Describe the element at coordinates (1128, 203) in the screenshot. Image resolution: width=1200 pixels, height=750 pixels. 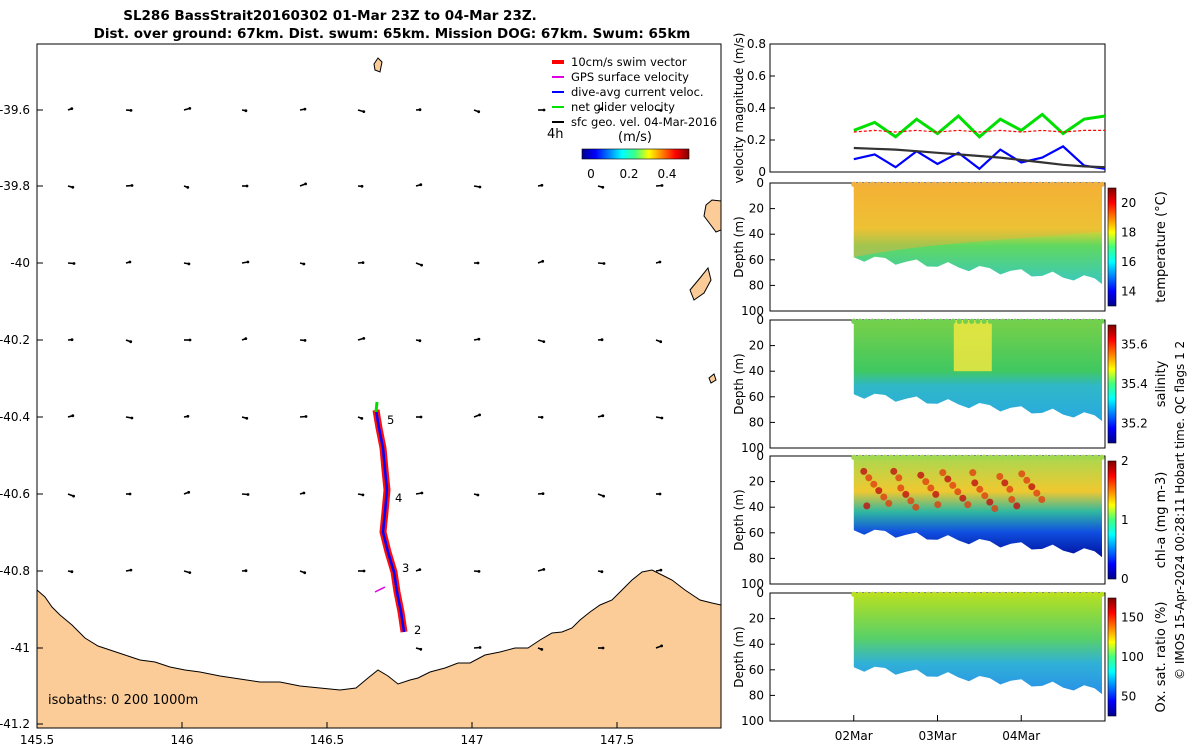
I see `colorbar-tick: 20` at that location.